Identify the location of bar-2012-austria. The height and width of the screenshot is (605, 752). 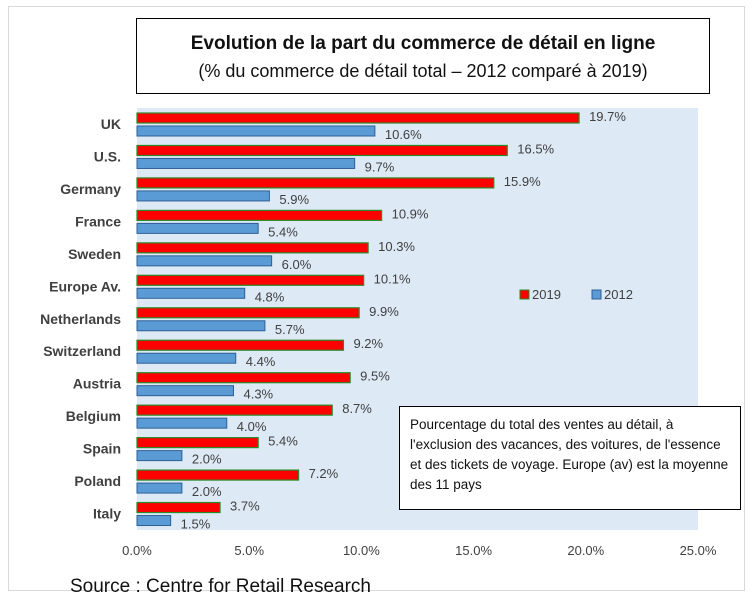
(185, 391).